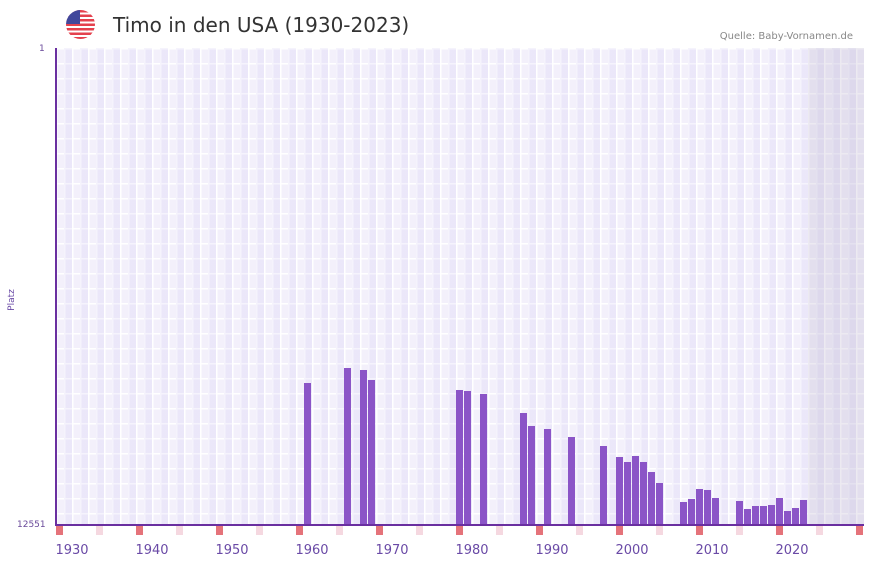  What do you see at coordinates (56, 287) in the screenshot?
I see `y-axis` at bounding box center [56, 287].